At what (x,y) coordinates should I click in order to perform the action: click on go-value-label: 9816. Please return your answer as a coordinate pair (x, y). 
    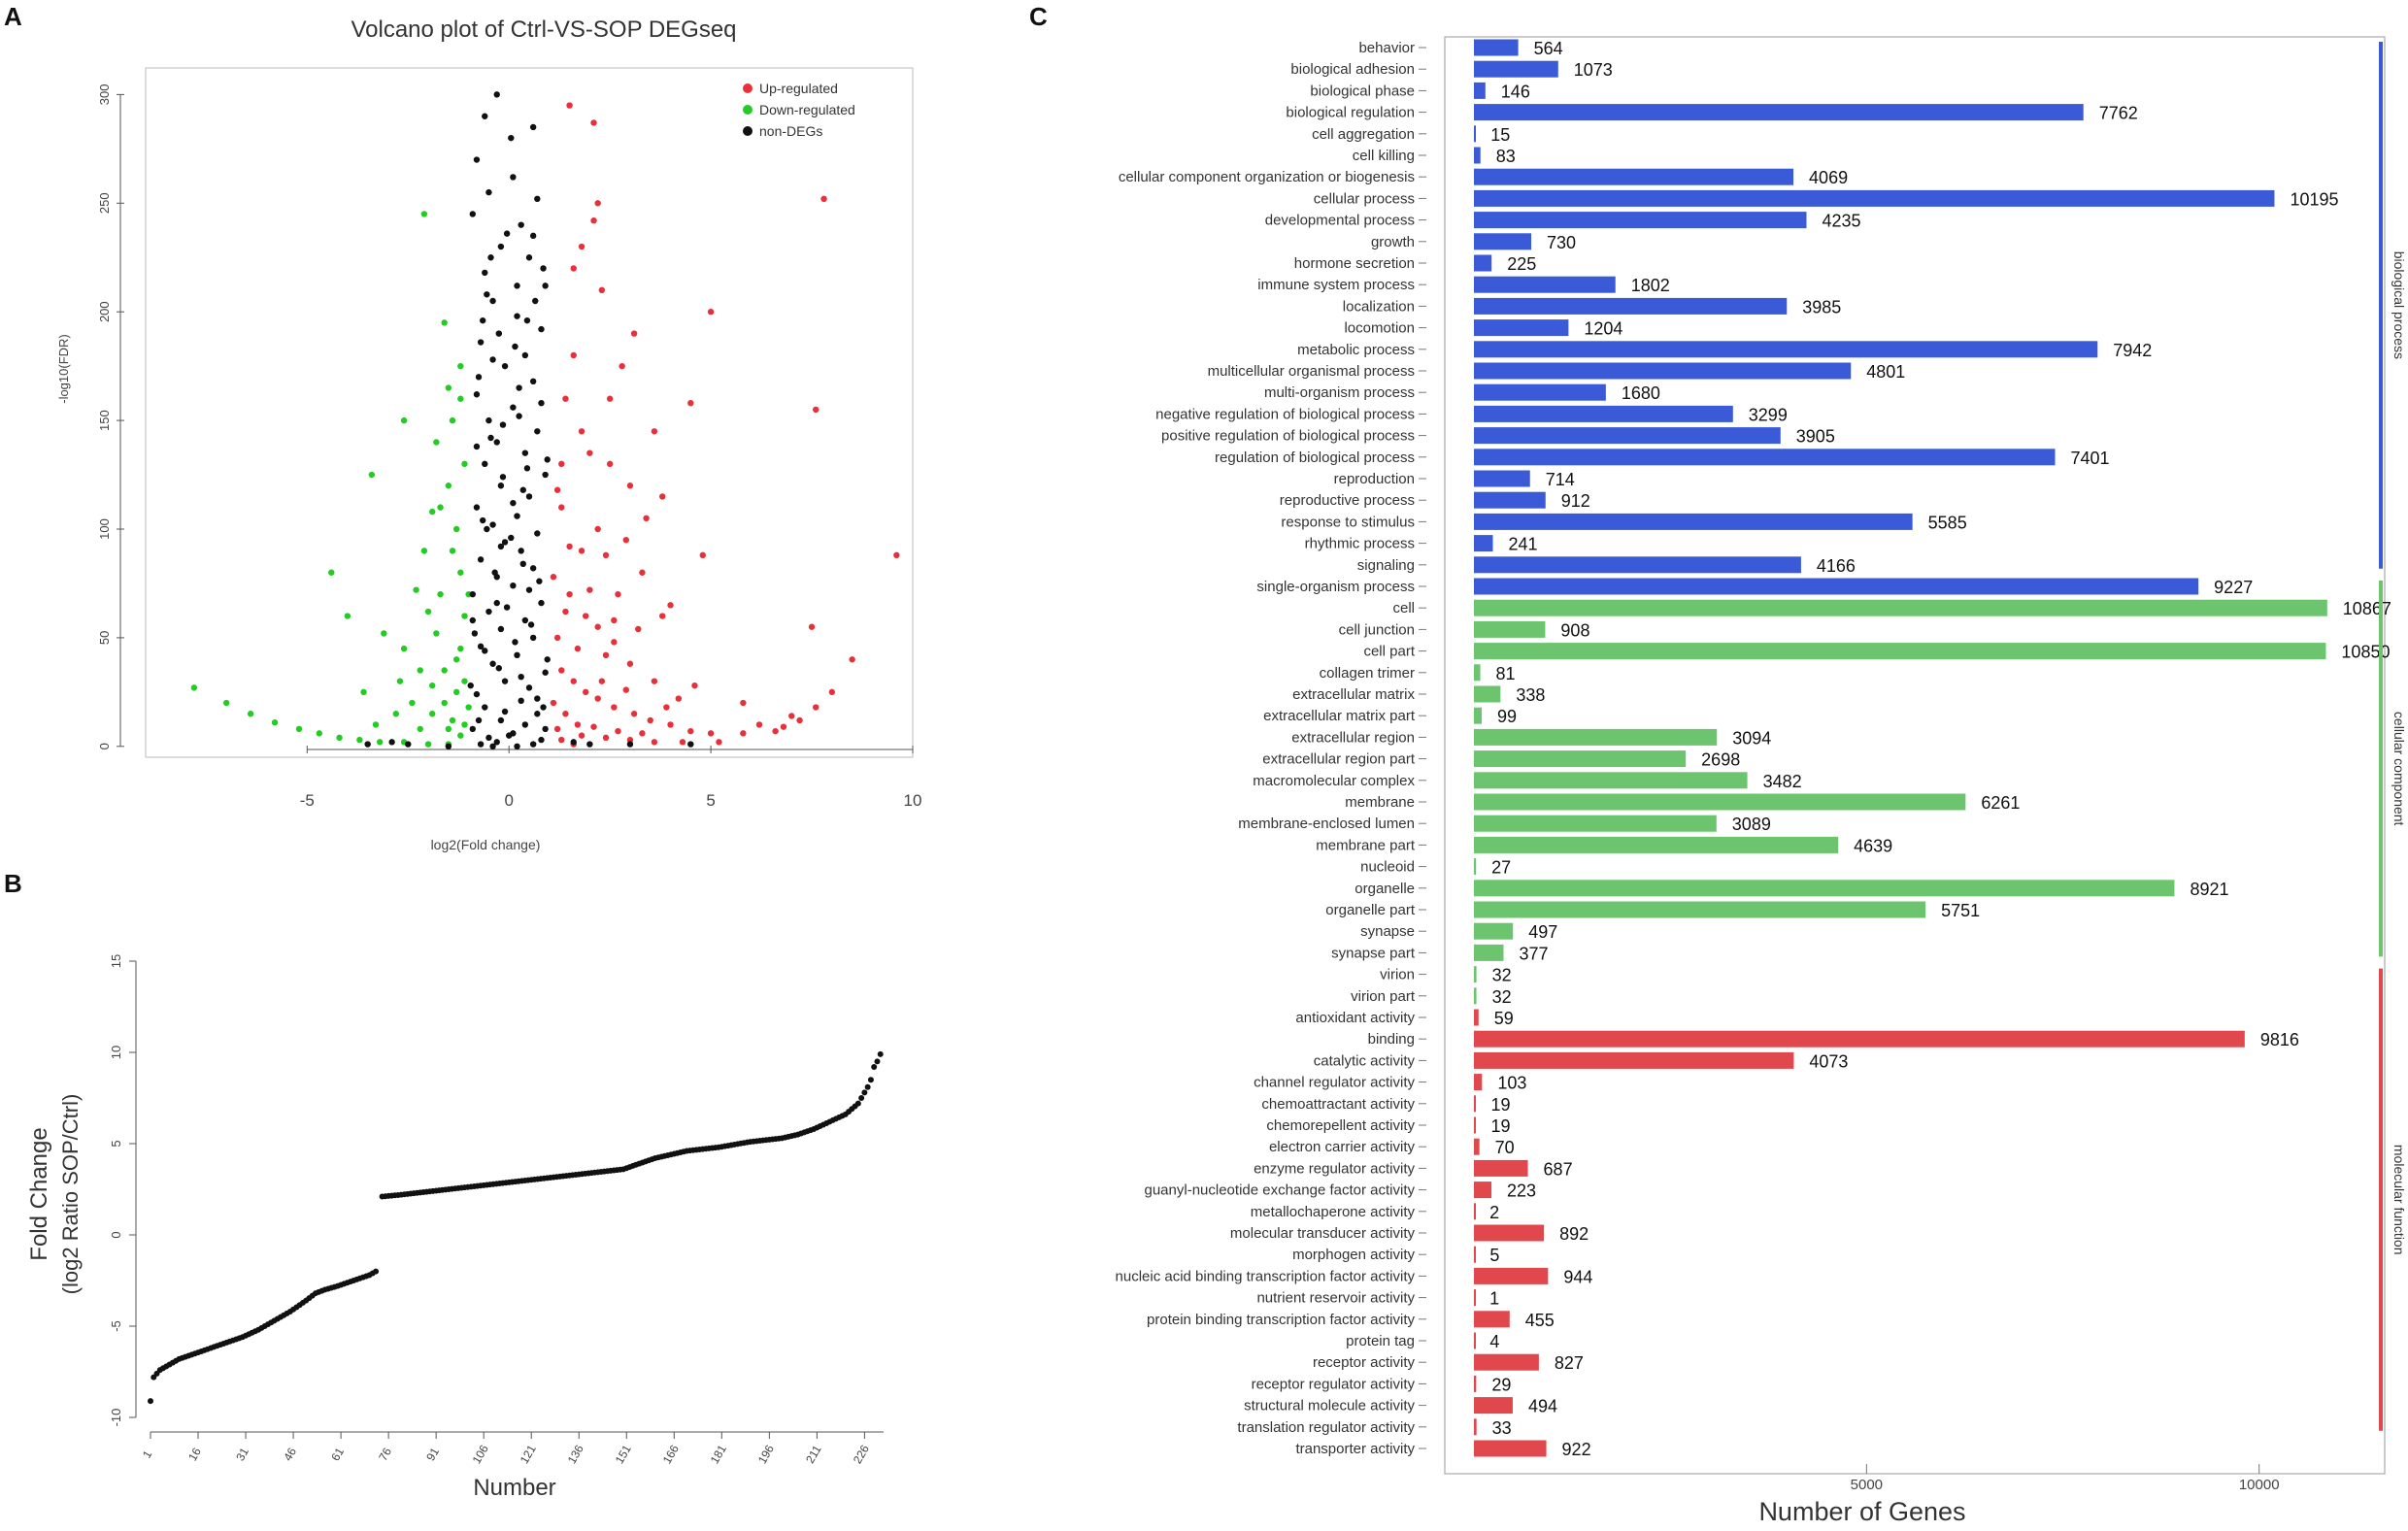
    Looking at the image, I should click on (2280, 1039).